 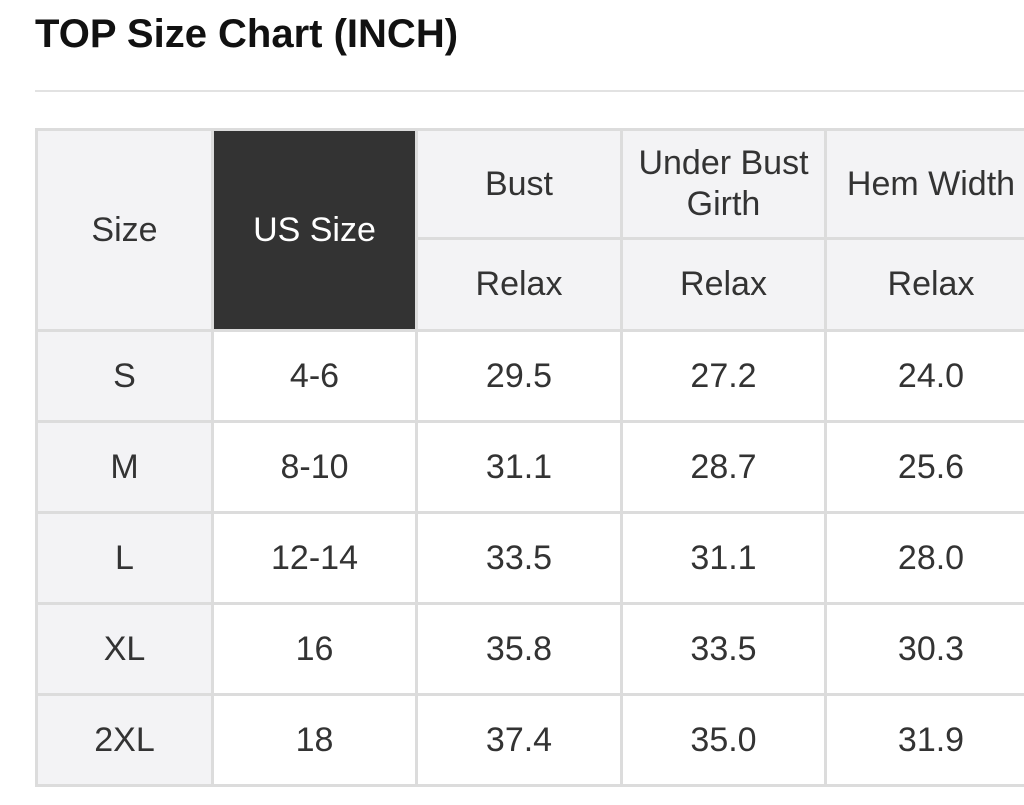 What do you see at coordinates (247, 34) in the screenshot?
I see `page-title: TOP Size Chart (INCH)` at bounding box center [247, 34].